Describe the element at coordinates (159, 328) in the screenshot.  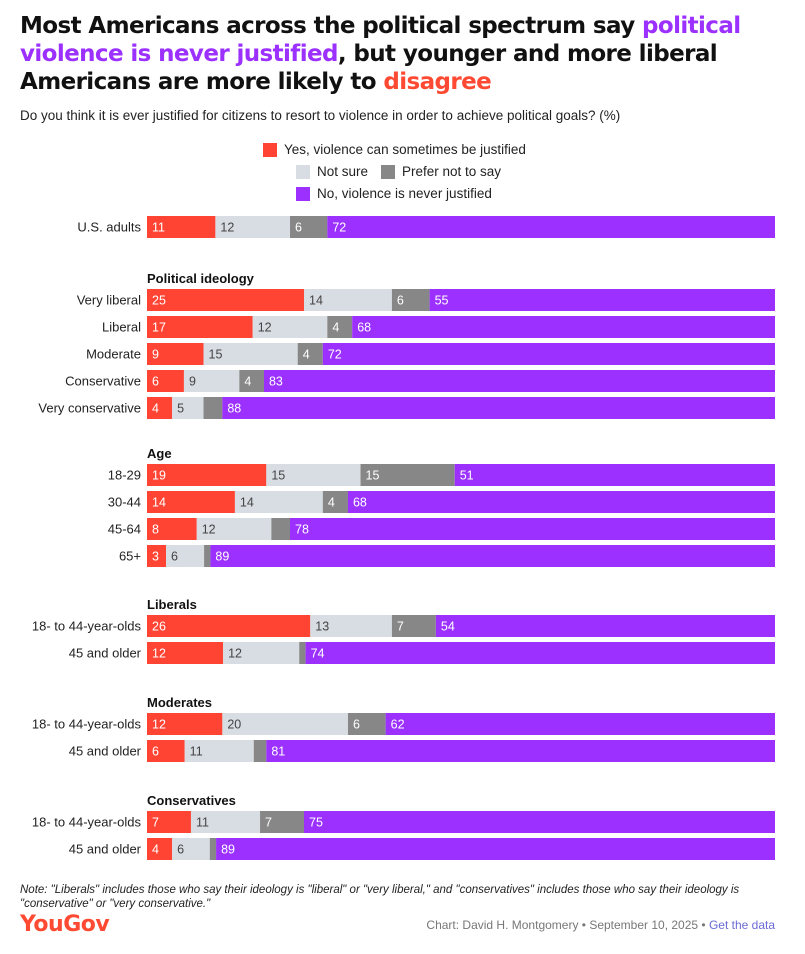
I see `data-label-yes: 17` at that location.